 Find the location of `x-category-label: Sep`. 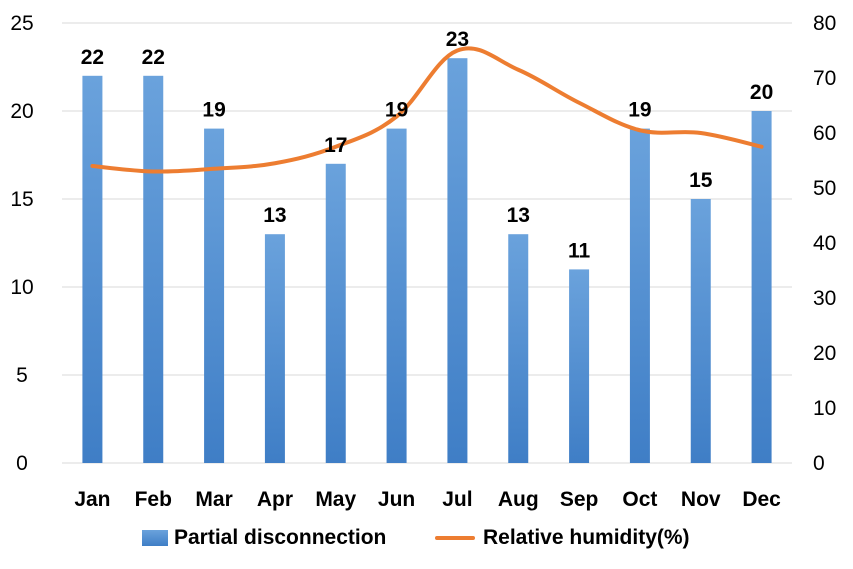

x-category-label: Sep is located at coordinates (579, 499).